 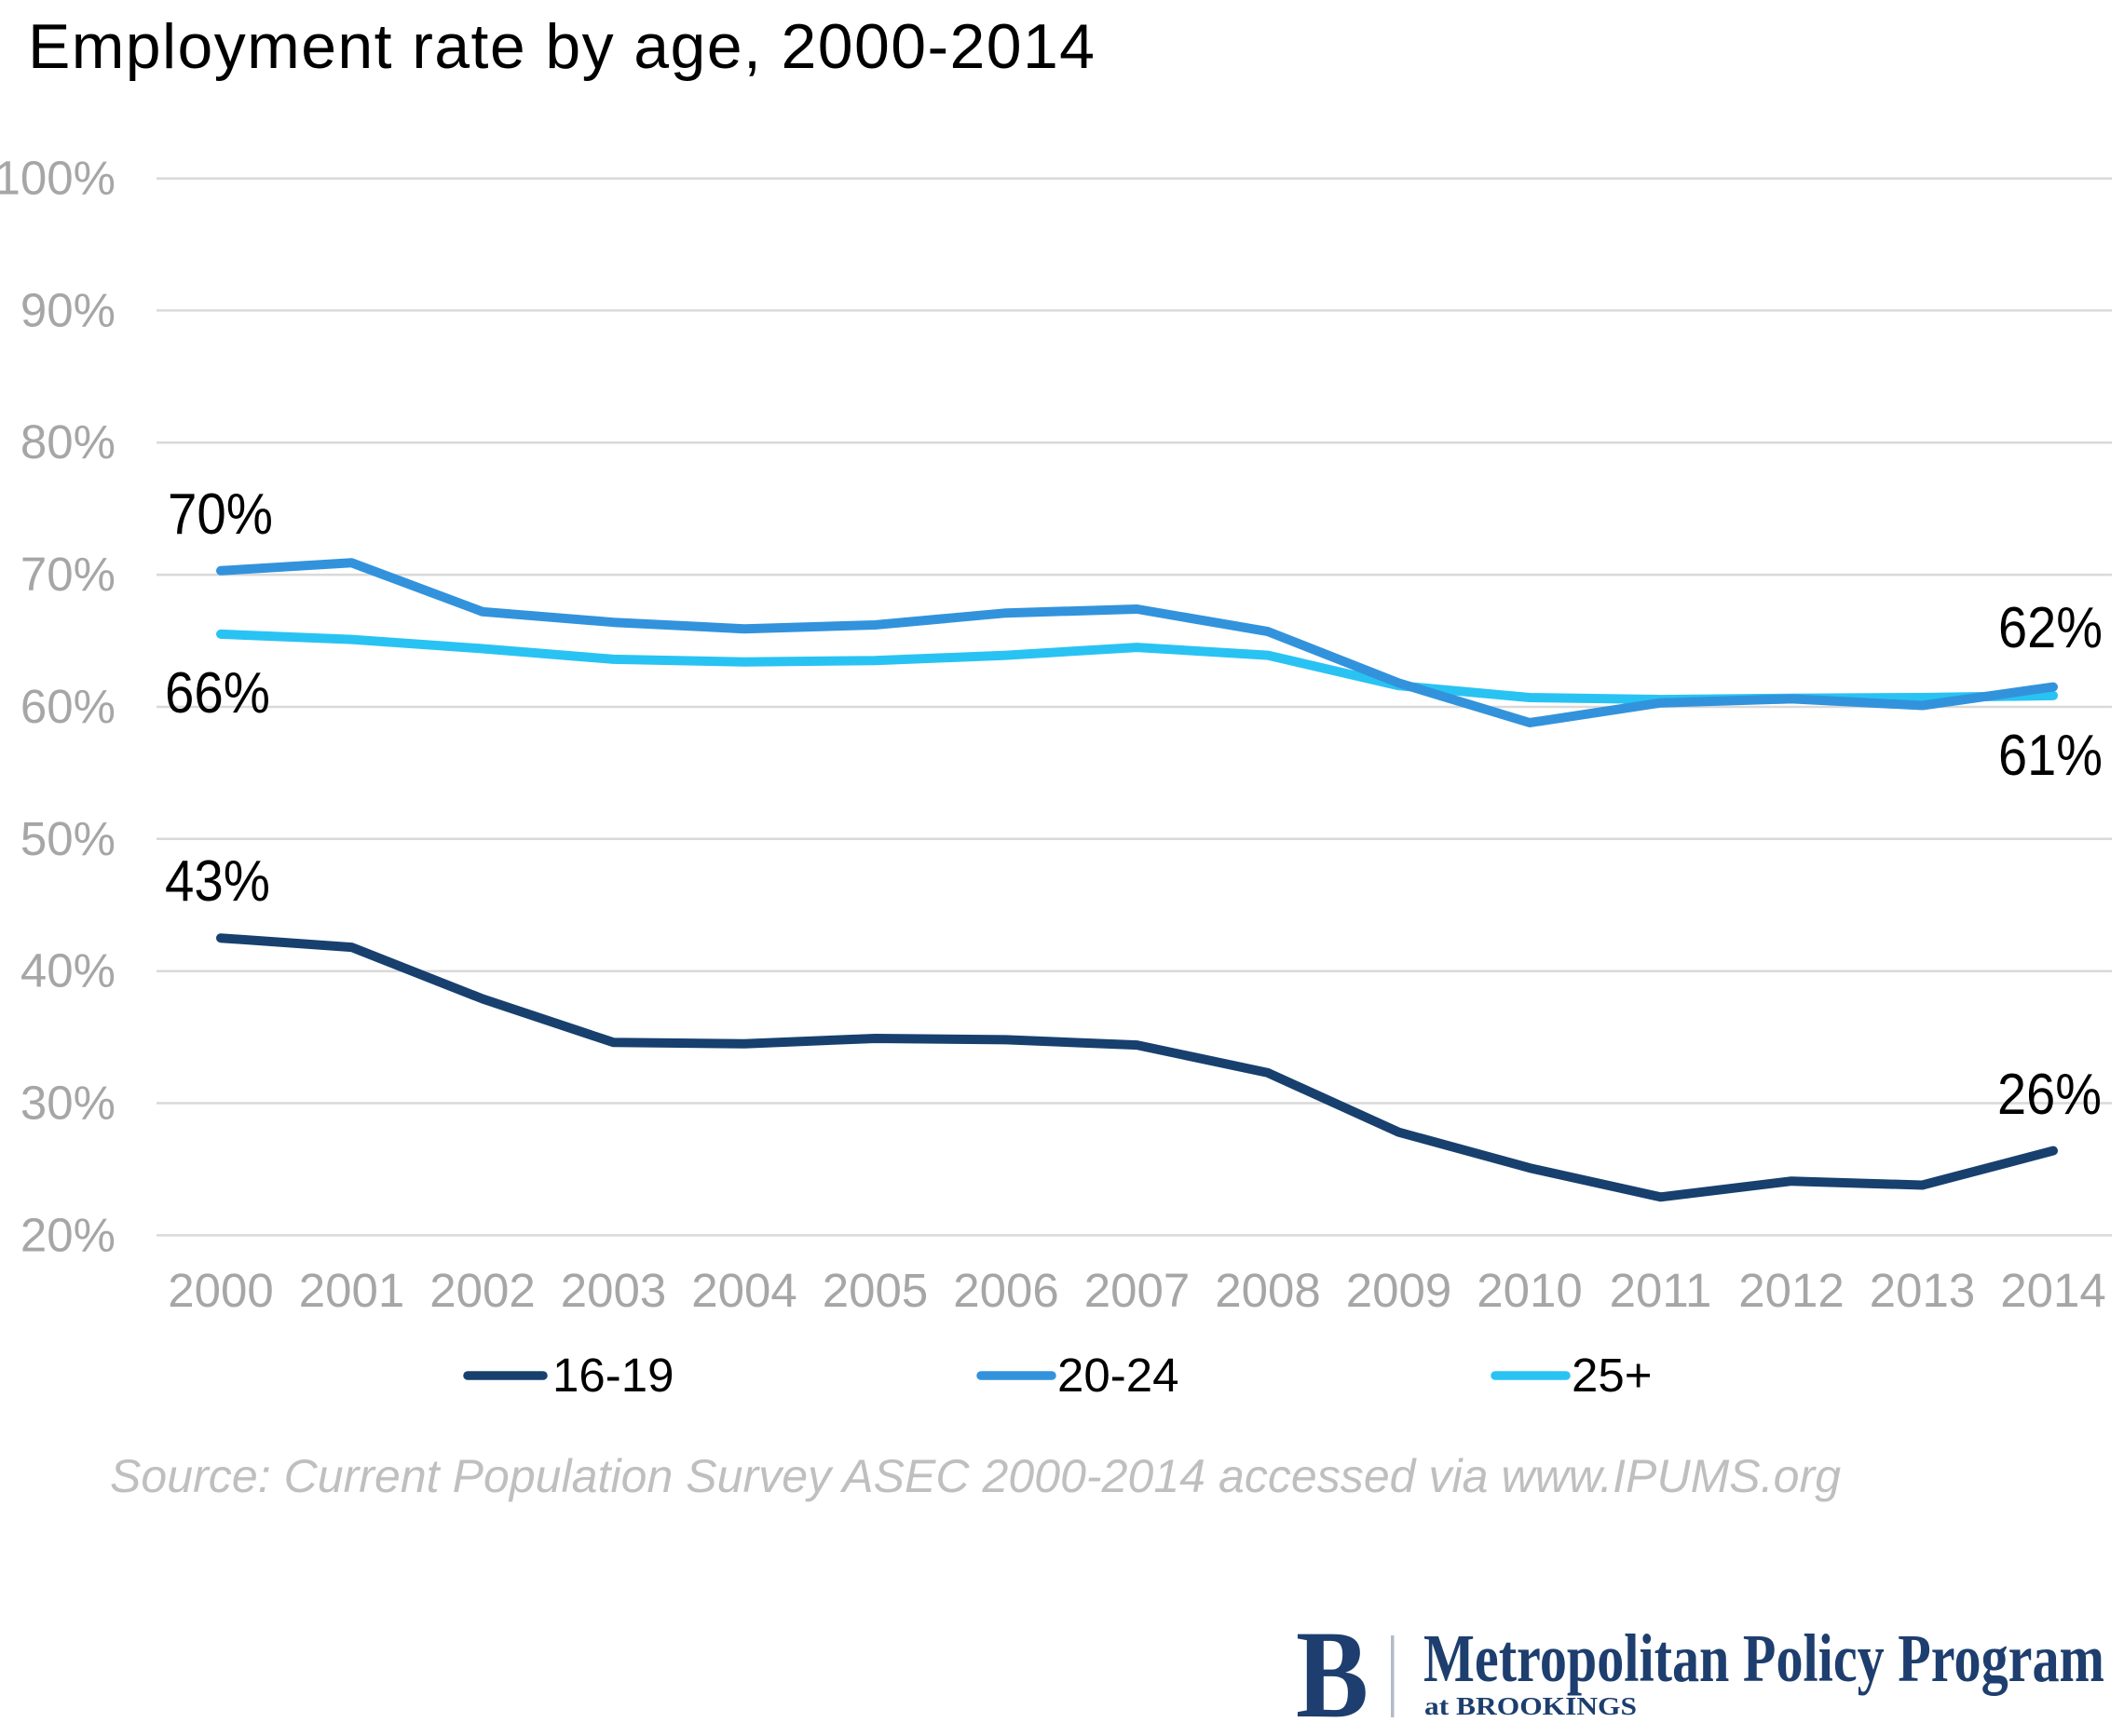 I want to click on svg-text: 2004, so click(x=744, y=1290).